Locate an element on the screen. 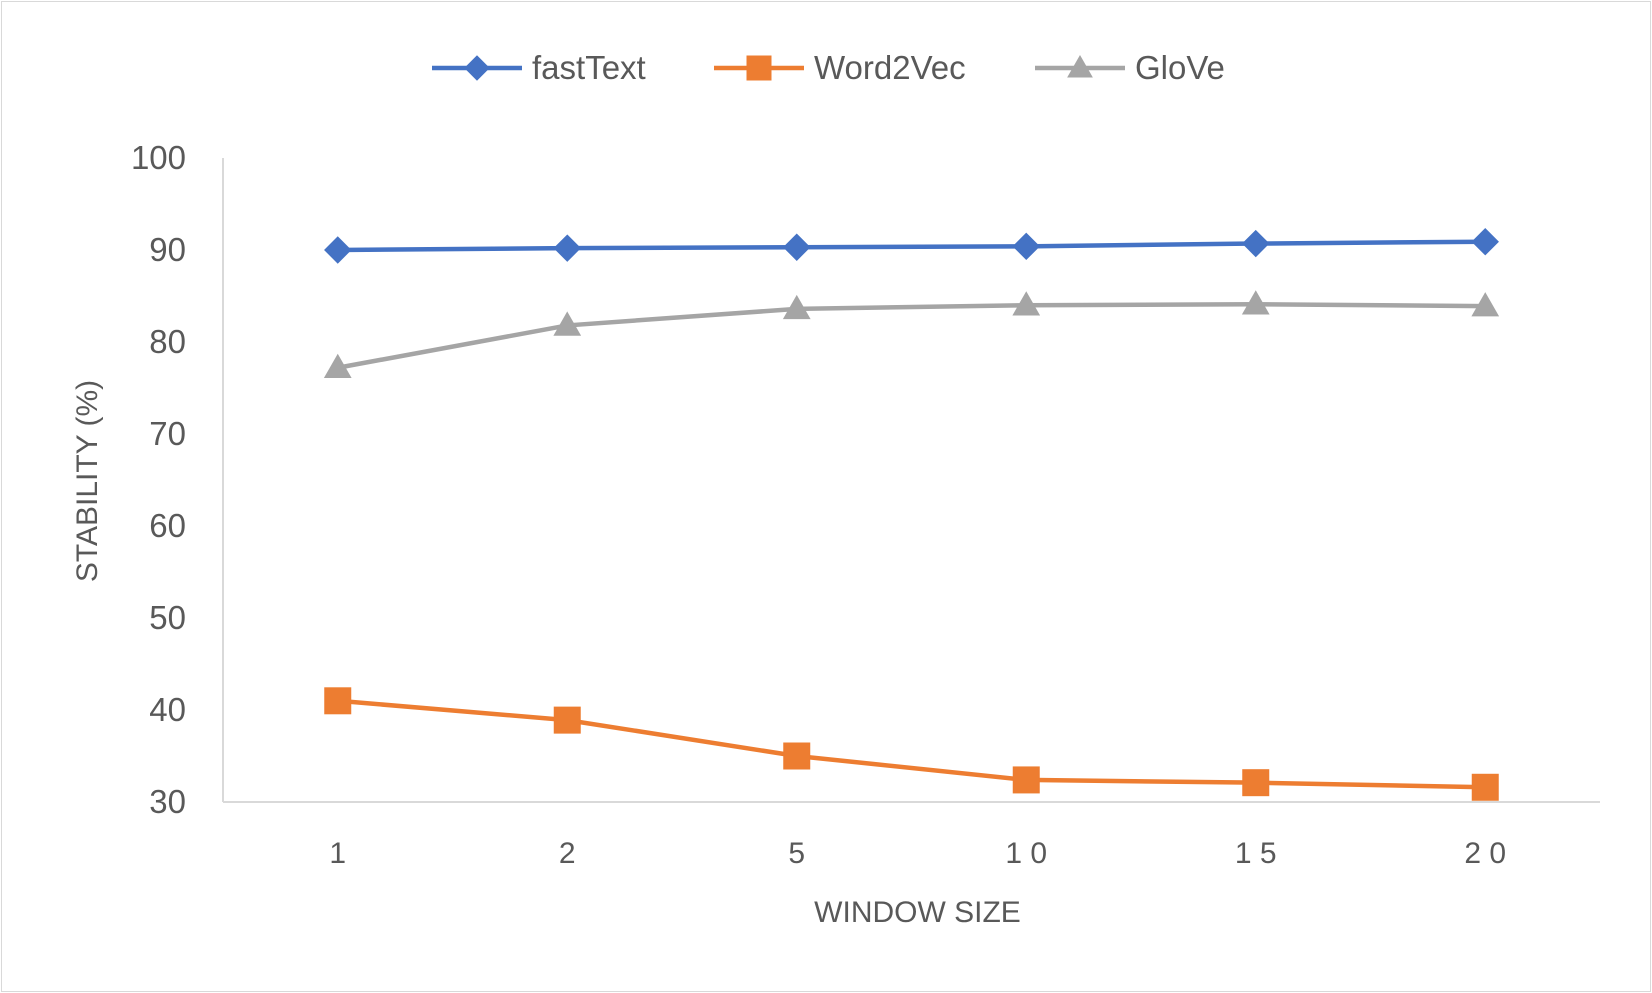  y-tick-label: 70 is located at coordinates (167, 433).